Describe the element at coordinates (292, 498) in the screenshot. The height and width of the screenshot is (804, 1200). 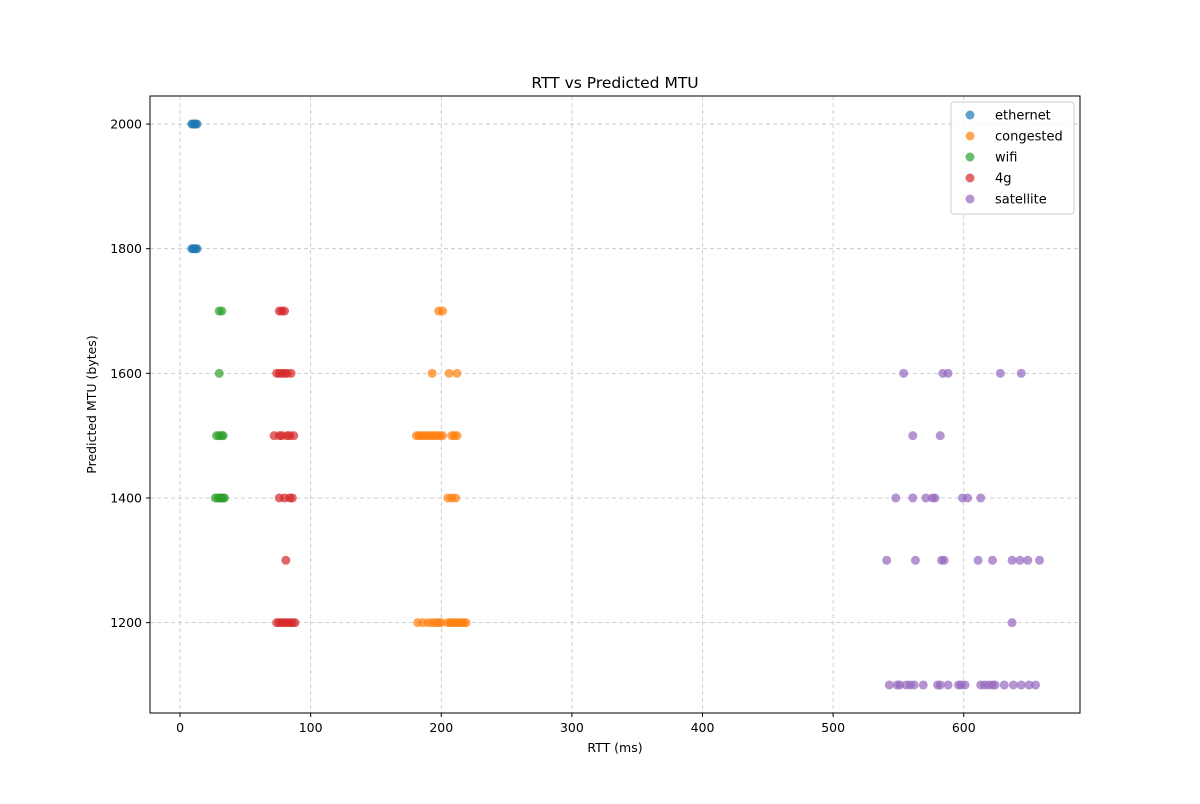
I see `4g-point-18` at that location.